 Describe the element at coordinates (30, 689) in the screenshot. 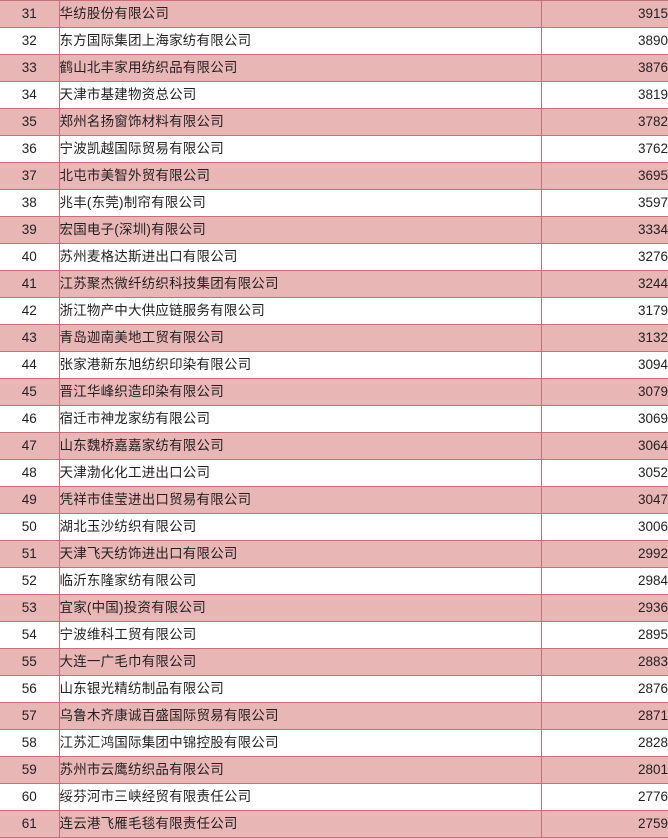

I see `rank-cell: 56` at that location.